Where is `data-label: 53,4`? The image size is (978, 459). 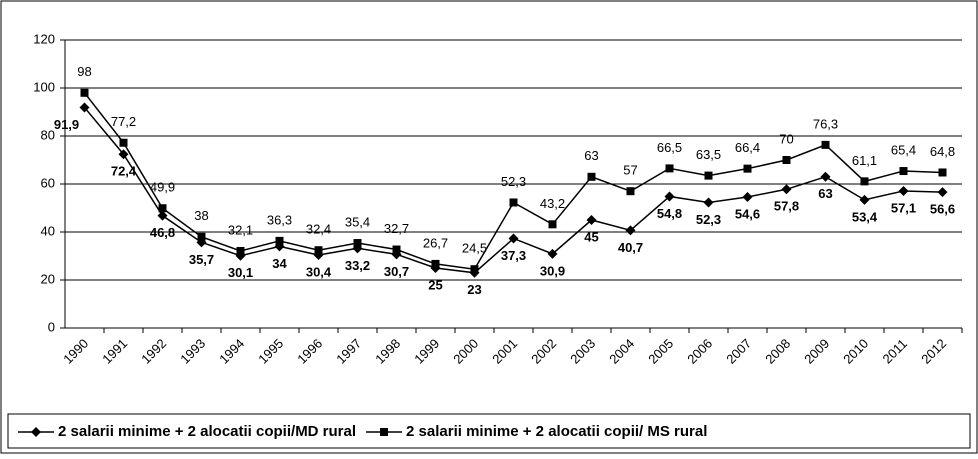
data-label: 53,4 is located at coordinates (865, 216).